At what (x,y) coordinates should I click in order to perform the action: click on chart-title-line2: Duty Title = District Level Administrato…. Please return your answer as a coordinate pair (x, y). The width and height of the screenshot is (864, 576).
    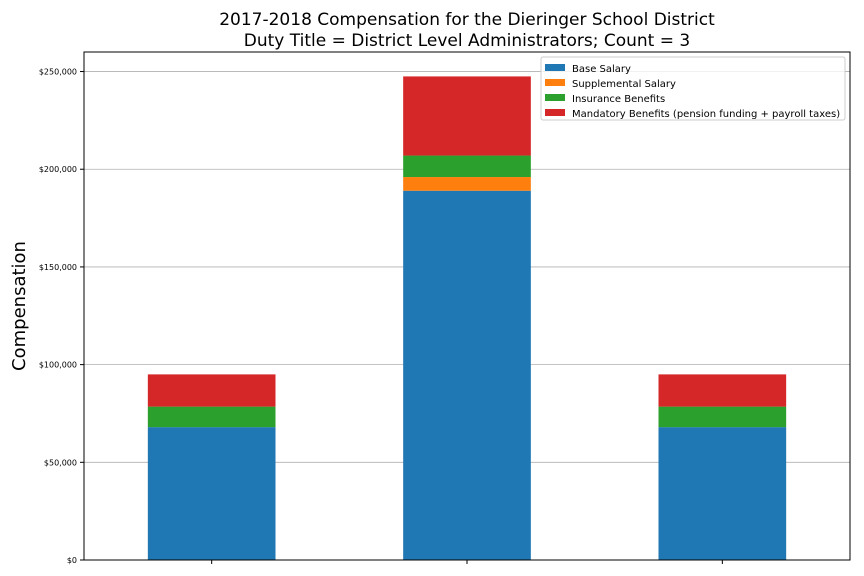
    Looking at the image, I should click on (467, 41).